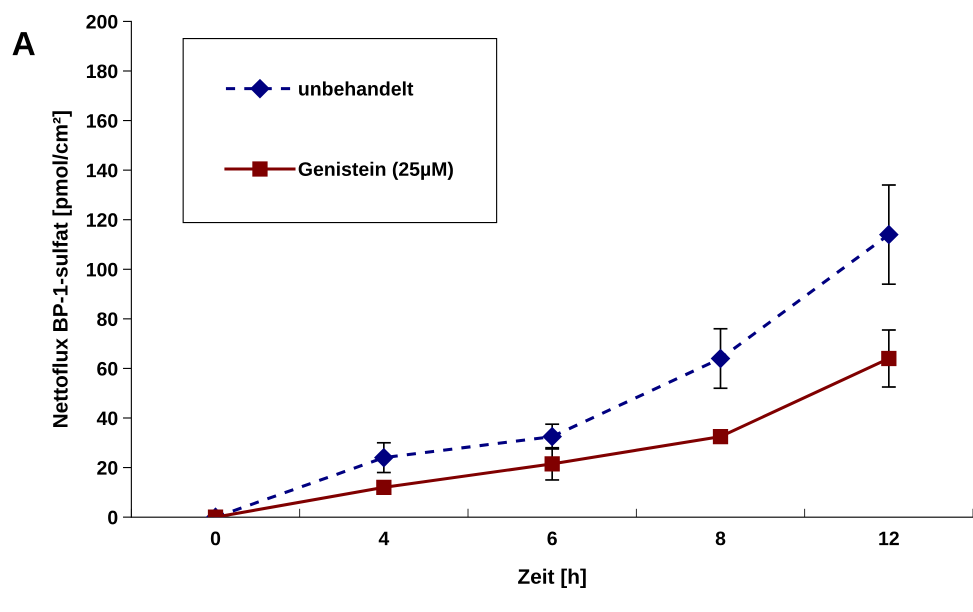  Describe the element at coordinates (215, 539) in the screenshot. I see `x-tick-label: 0` at that location.